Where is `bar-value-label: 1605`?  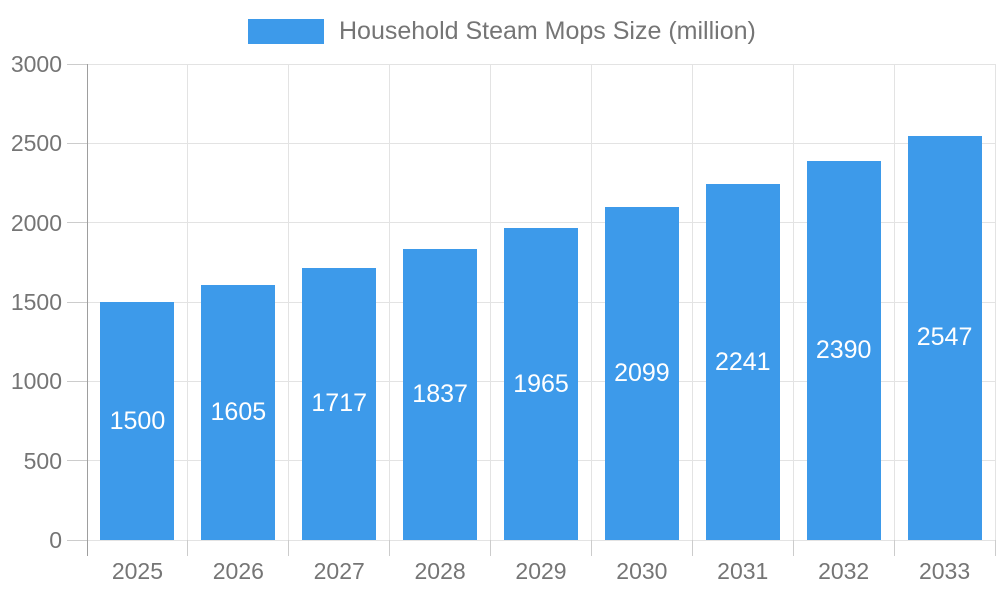
bar-value-label: 1605 is located at coordinates (238, 412).